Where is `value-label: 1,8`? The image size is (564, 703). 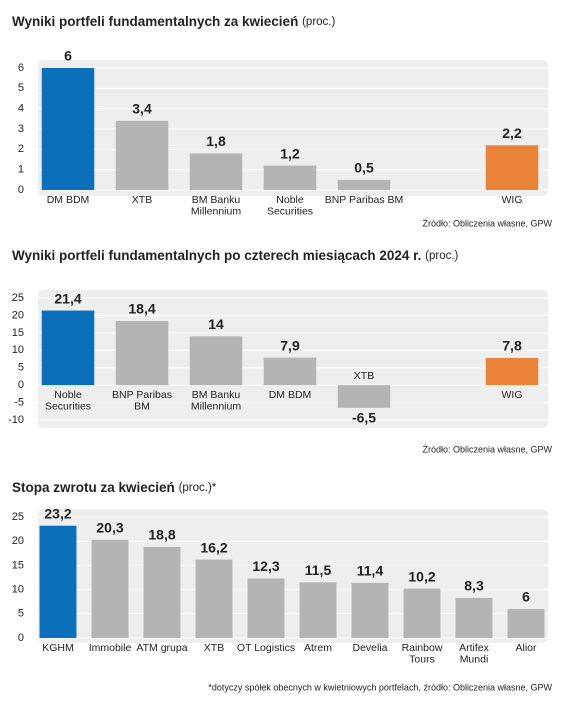 value-label: 1,8 is located at coordinates (216, 141).